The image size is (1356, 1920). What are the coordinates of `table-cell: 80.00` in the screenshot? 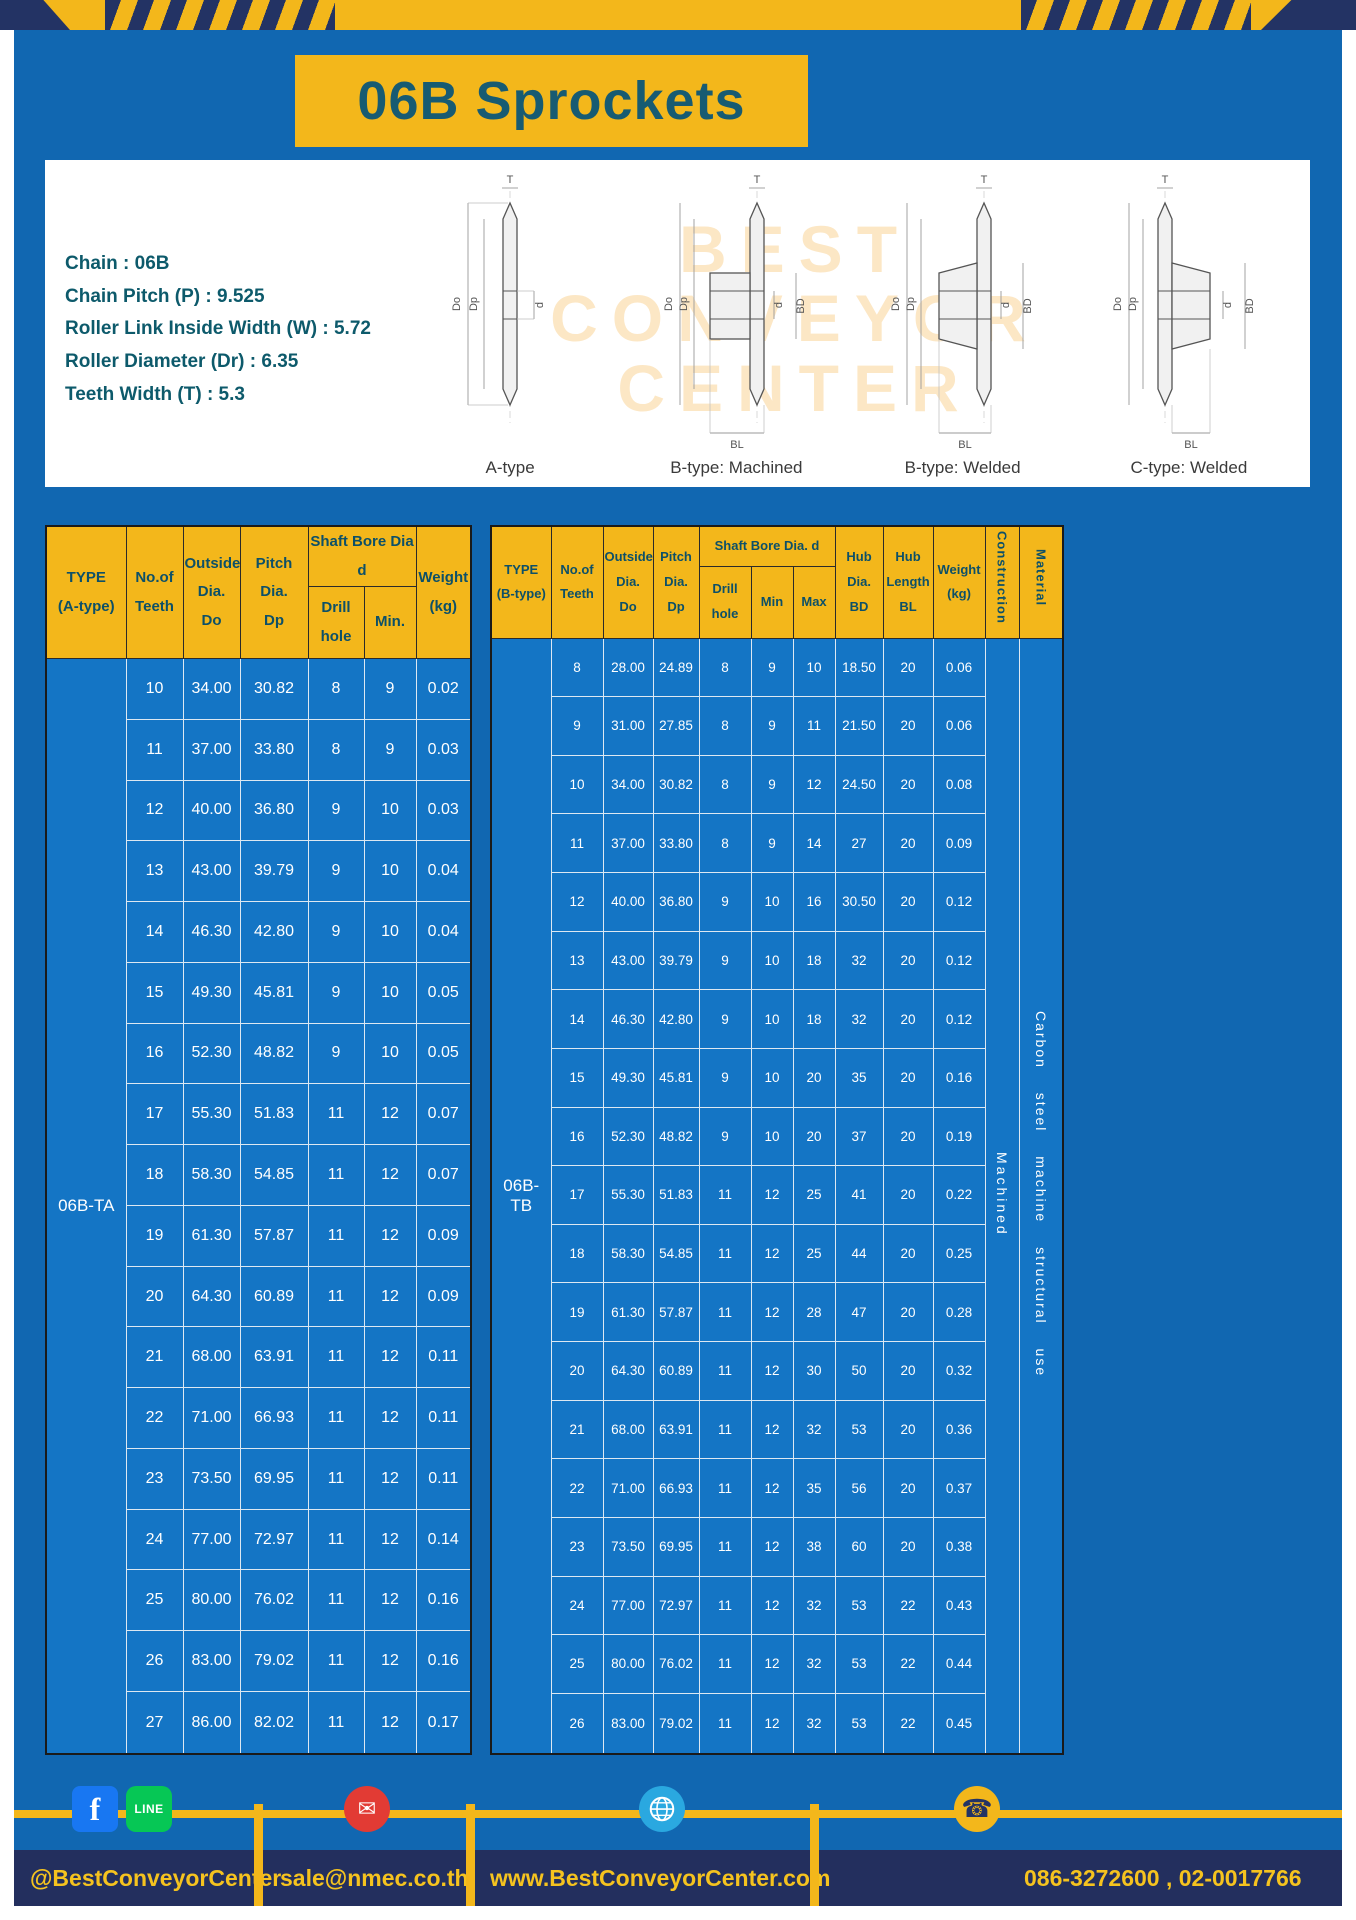 It's located at (628, 1664).